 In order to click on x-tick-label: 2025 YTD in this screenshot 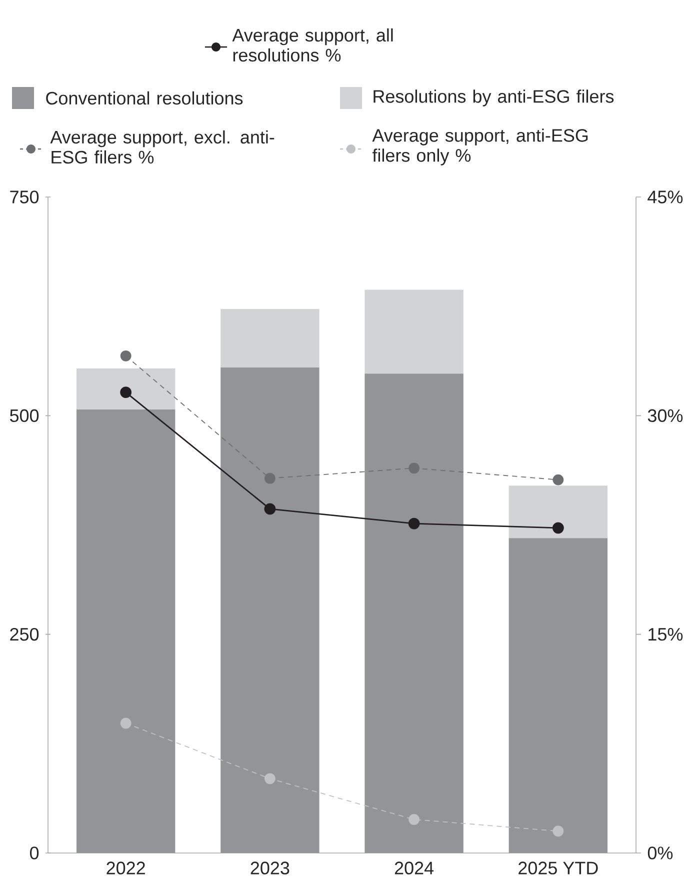, I will do `click(558, 868)`.